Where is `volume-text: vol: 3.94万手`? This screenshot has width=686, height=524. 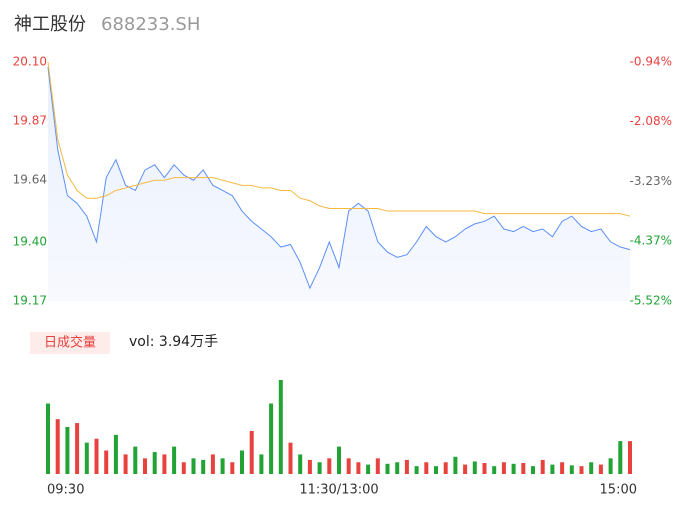 volume-text: vol: 3.94万手 is located at coordinates (173, 342).